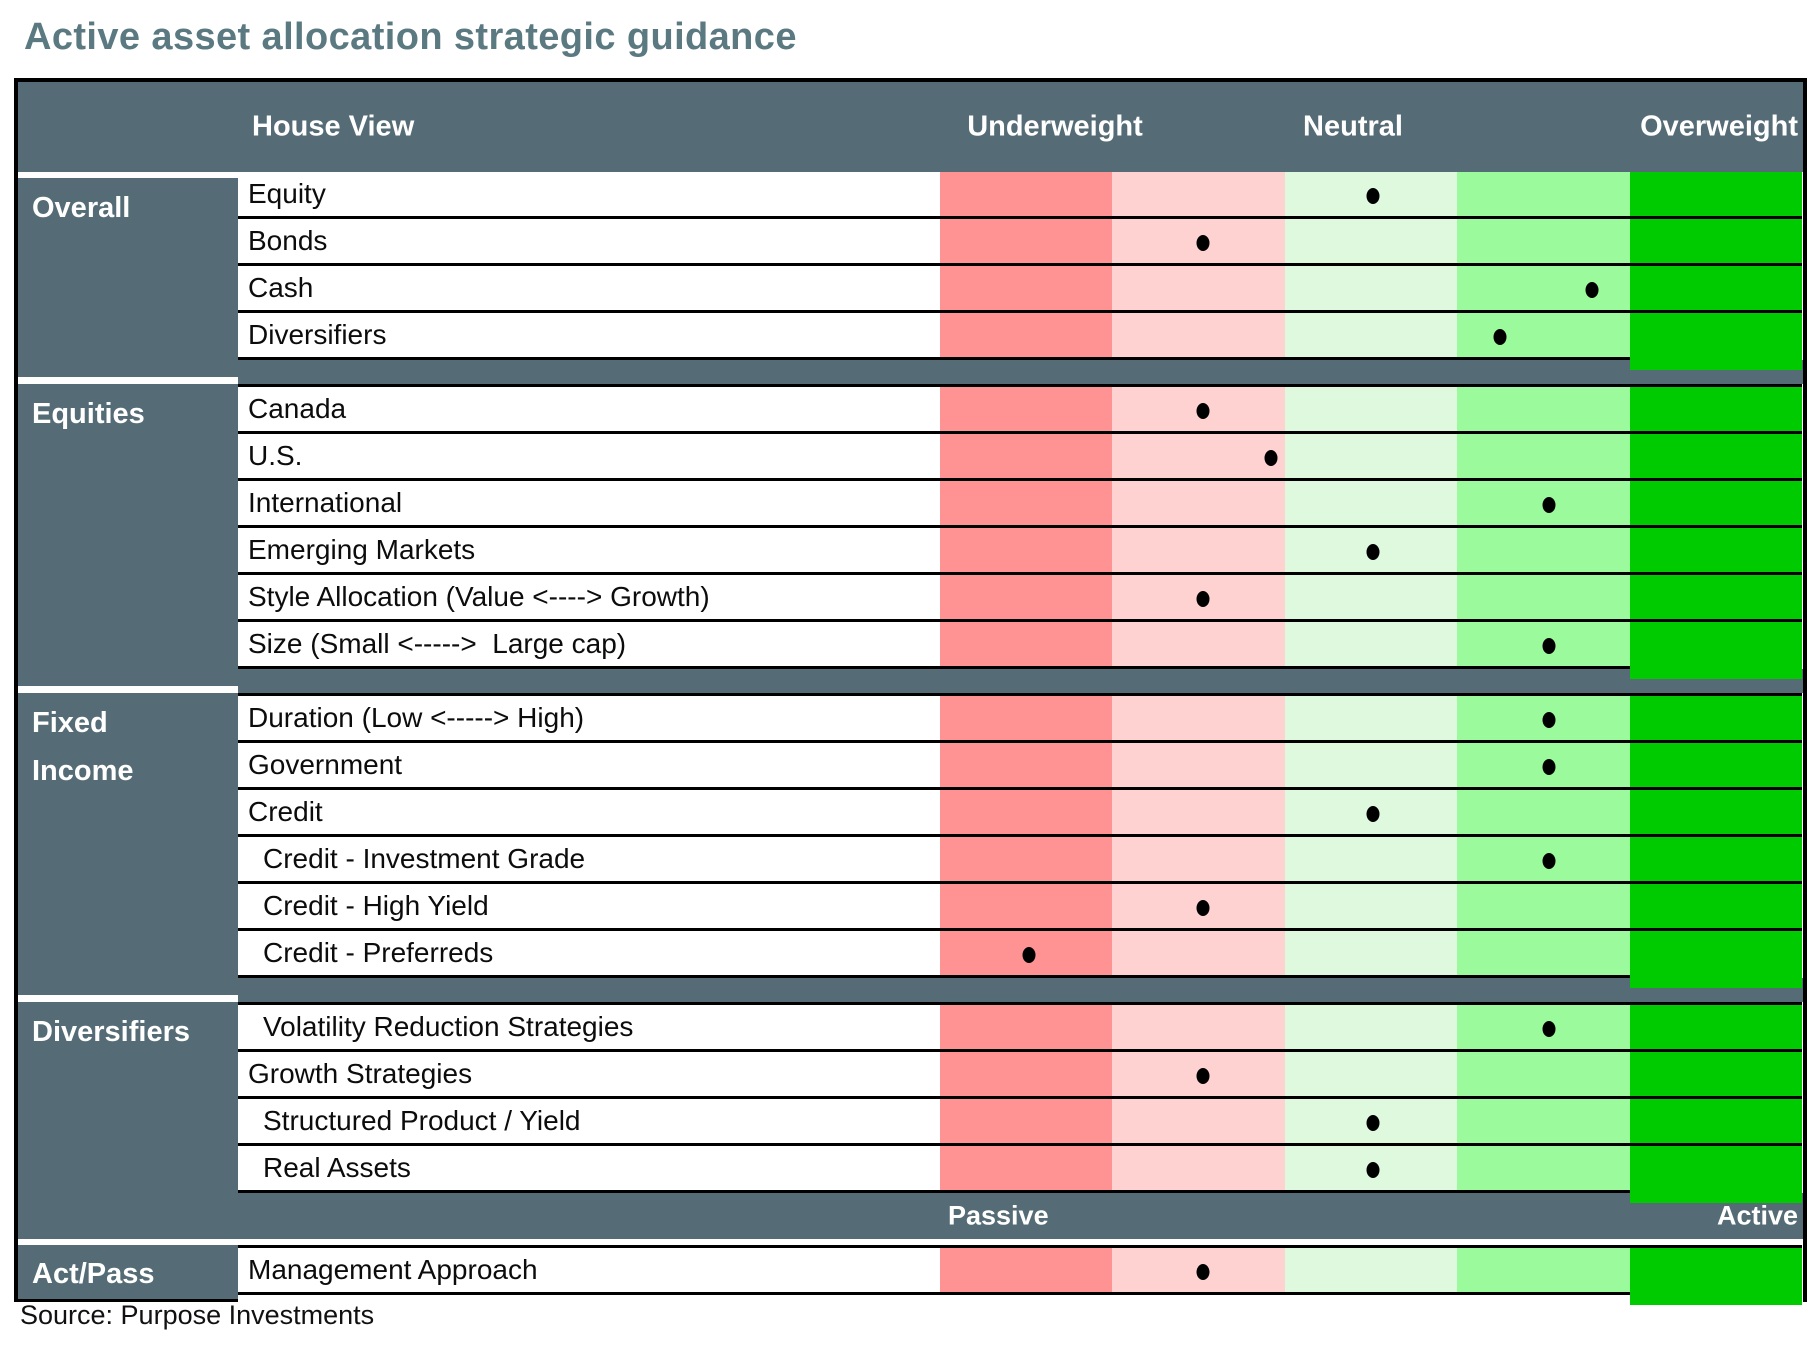 Image resolution: width=1818 pixels, height=1350 pixels. What do you see at coordinates (1373, 551) in the screenshot?
I see `dot-emerging-markets` at bounding box center [1373, 551].